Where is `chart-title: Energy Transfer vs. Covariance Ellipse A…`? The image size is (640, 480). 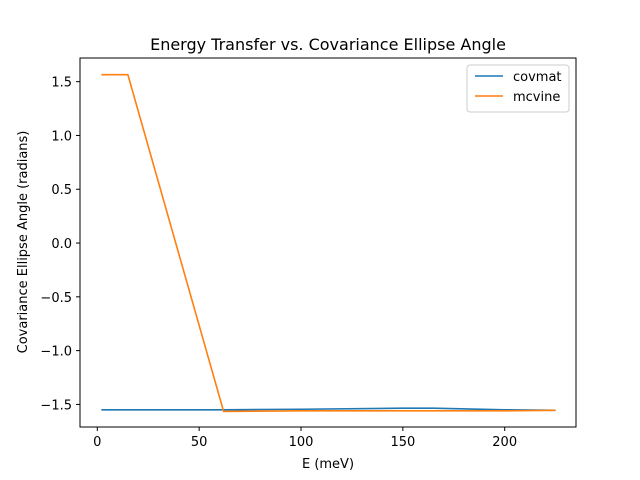 chart-title: Energy Transfer vs. Covariance Ellipse A… is located at coordinates (328, 44).